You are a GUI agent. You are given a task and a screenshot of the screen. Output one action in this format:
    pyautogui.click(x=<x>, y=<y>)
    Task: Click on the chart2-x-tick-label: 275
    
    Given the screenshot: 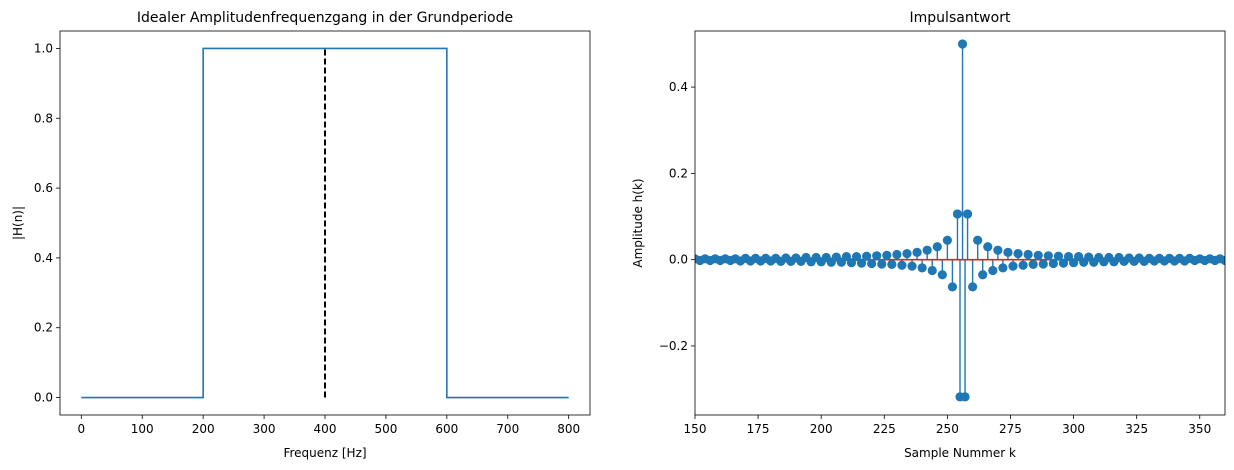 What is the action you would take?
    pyautogui.click(x=1010, y=429)
    